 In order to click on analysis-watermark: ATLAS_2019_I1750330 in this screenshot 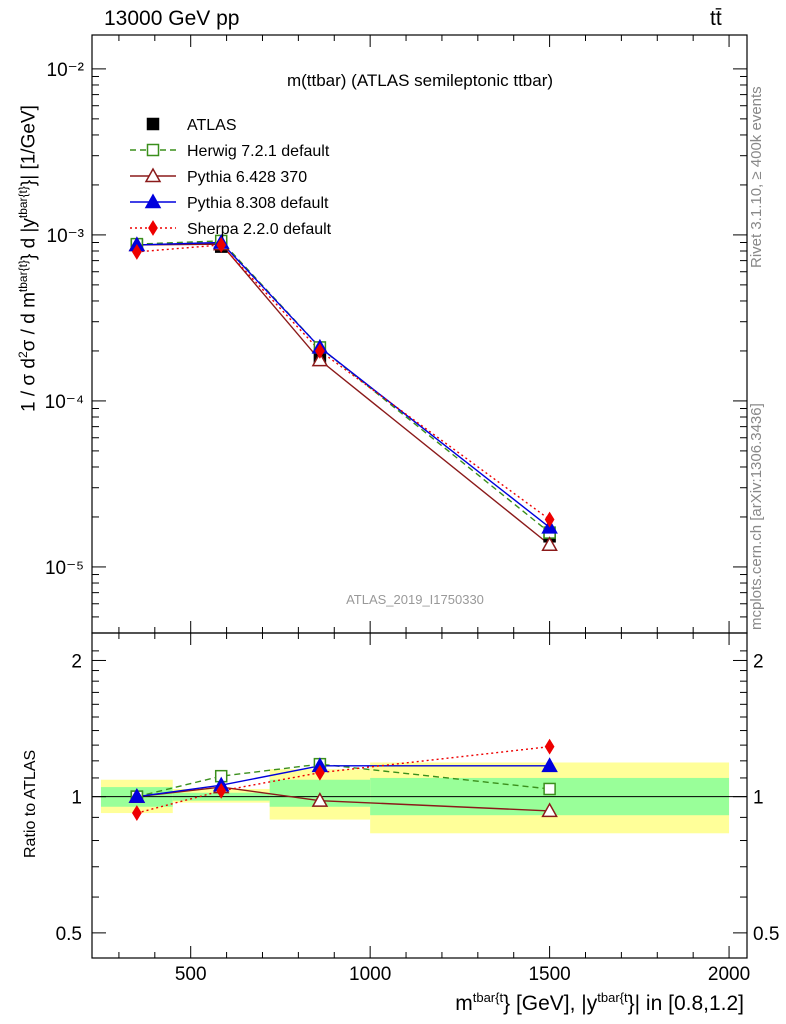, I will do `click(415, 599)`.